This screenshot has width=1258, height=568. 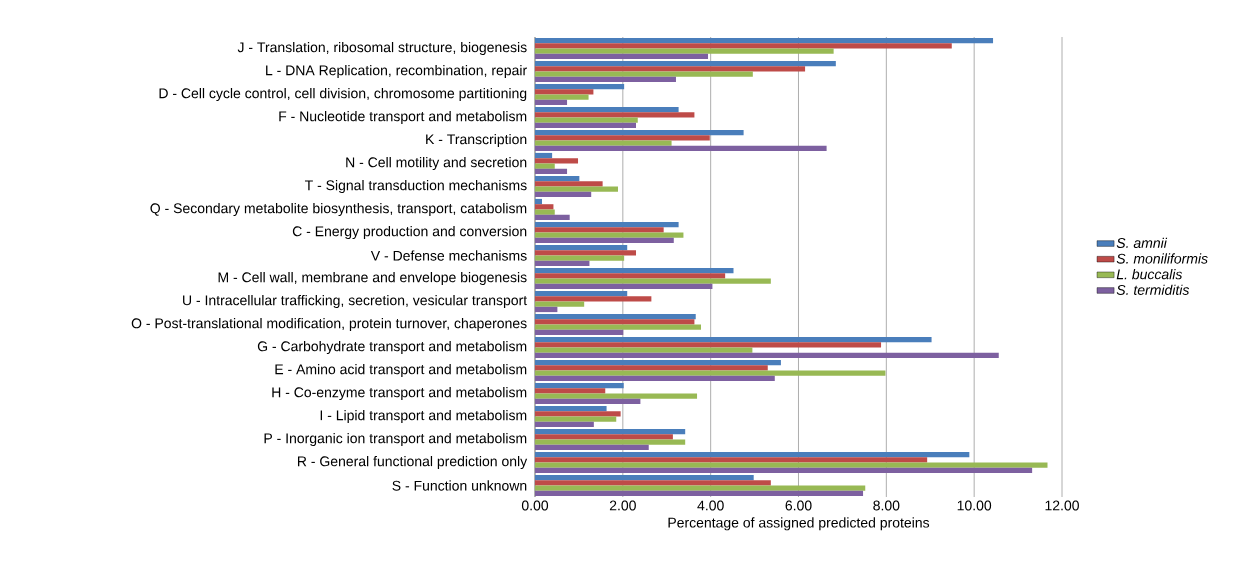 What do you see at coordinates (710, 505) in the screenshot?
I see `x-tick-label: 4.00` at bounding box center [710, 505].